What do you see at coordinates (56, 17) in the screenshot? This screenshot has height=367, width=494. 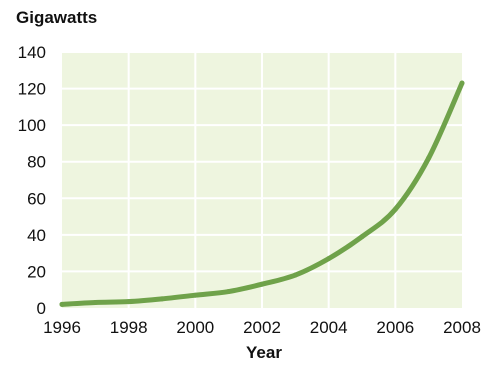 I see `y-axis-title: Gigawatts` at bounding box center [56, 17].